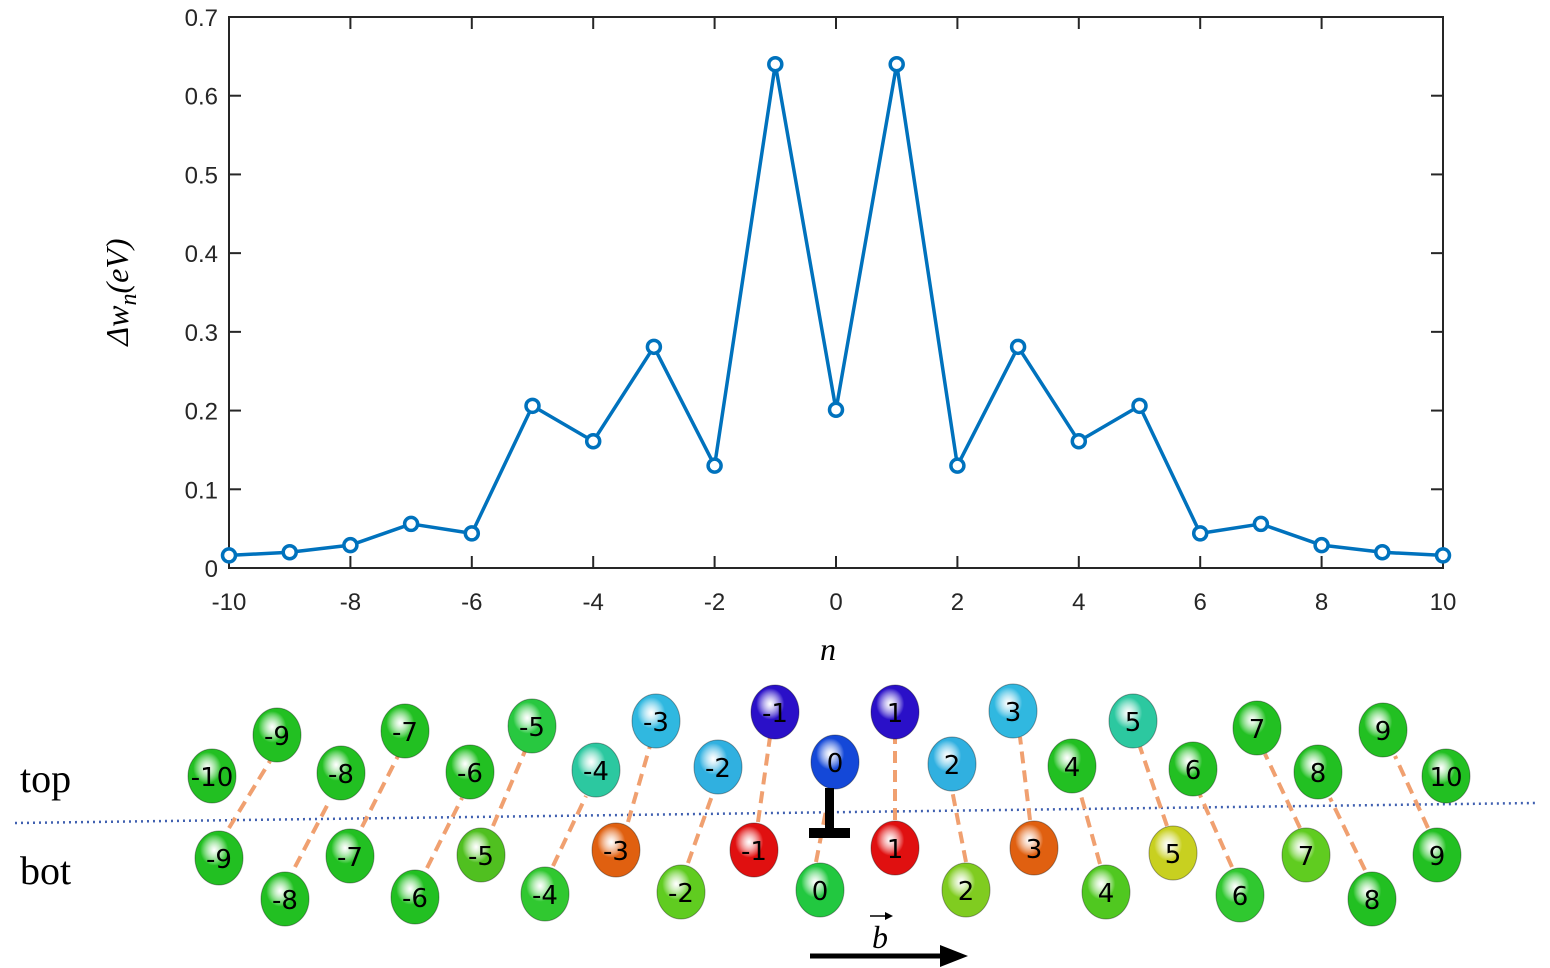  I want to click on row-label-top: top, so click(45, 778).